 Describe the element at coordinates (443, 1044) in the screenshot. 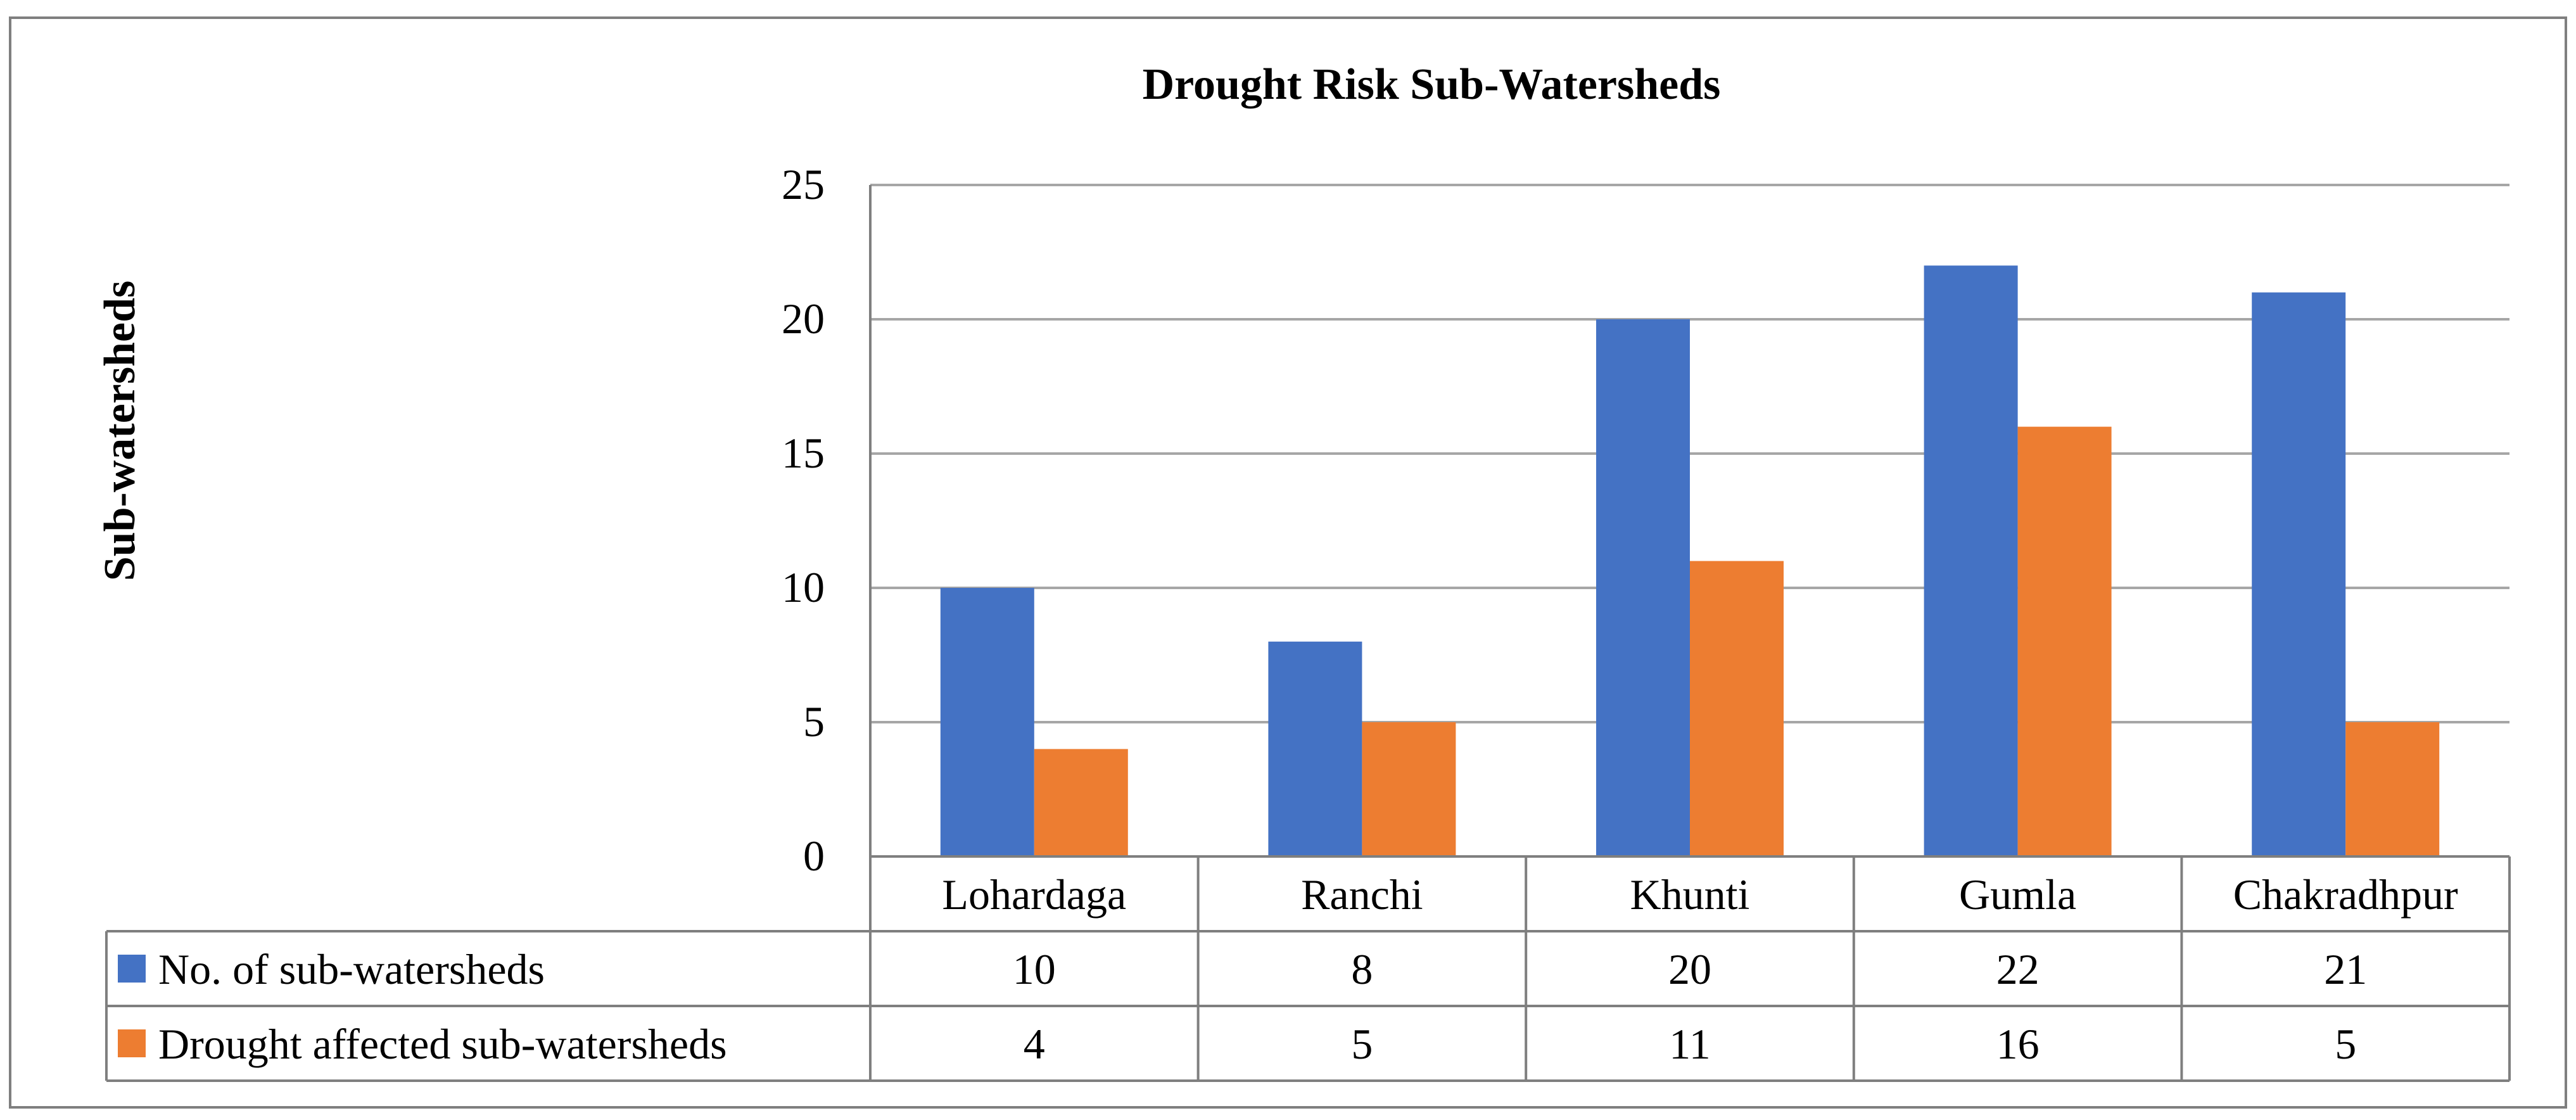

I see `legend-label: Drought affected sub-watersheds` at that location.